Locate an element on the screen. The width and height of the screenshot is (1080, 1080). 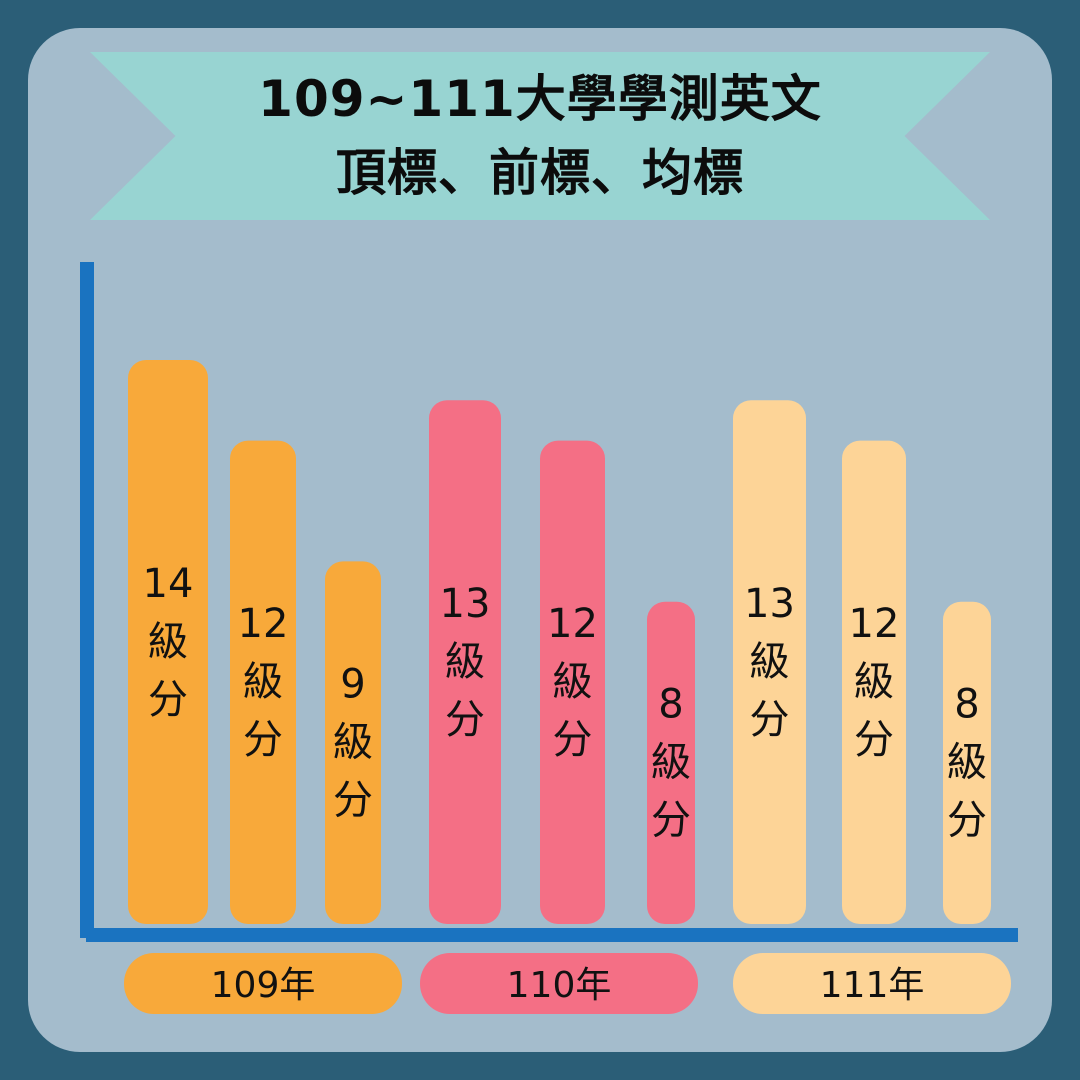
bar-110年-1 is located at coordinates (572, 682).